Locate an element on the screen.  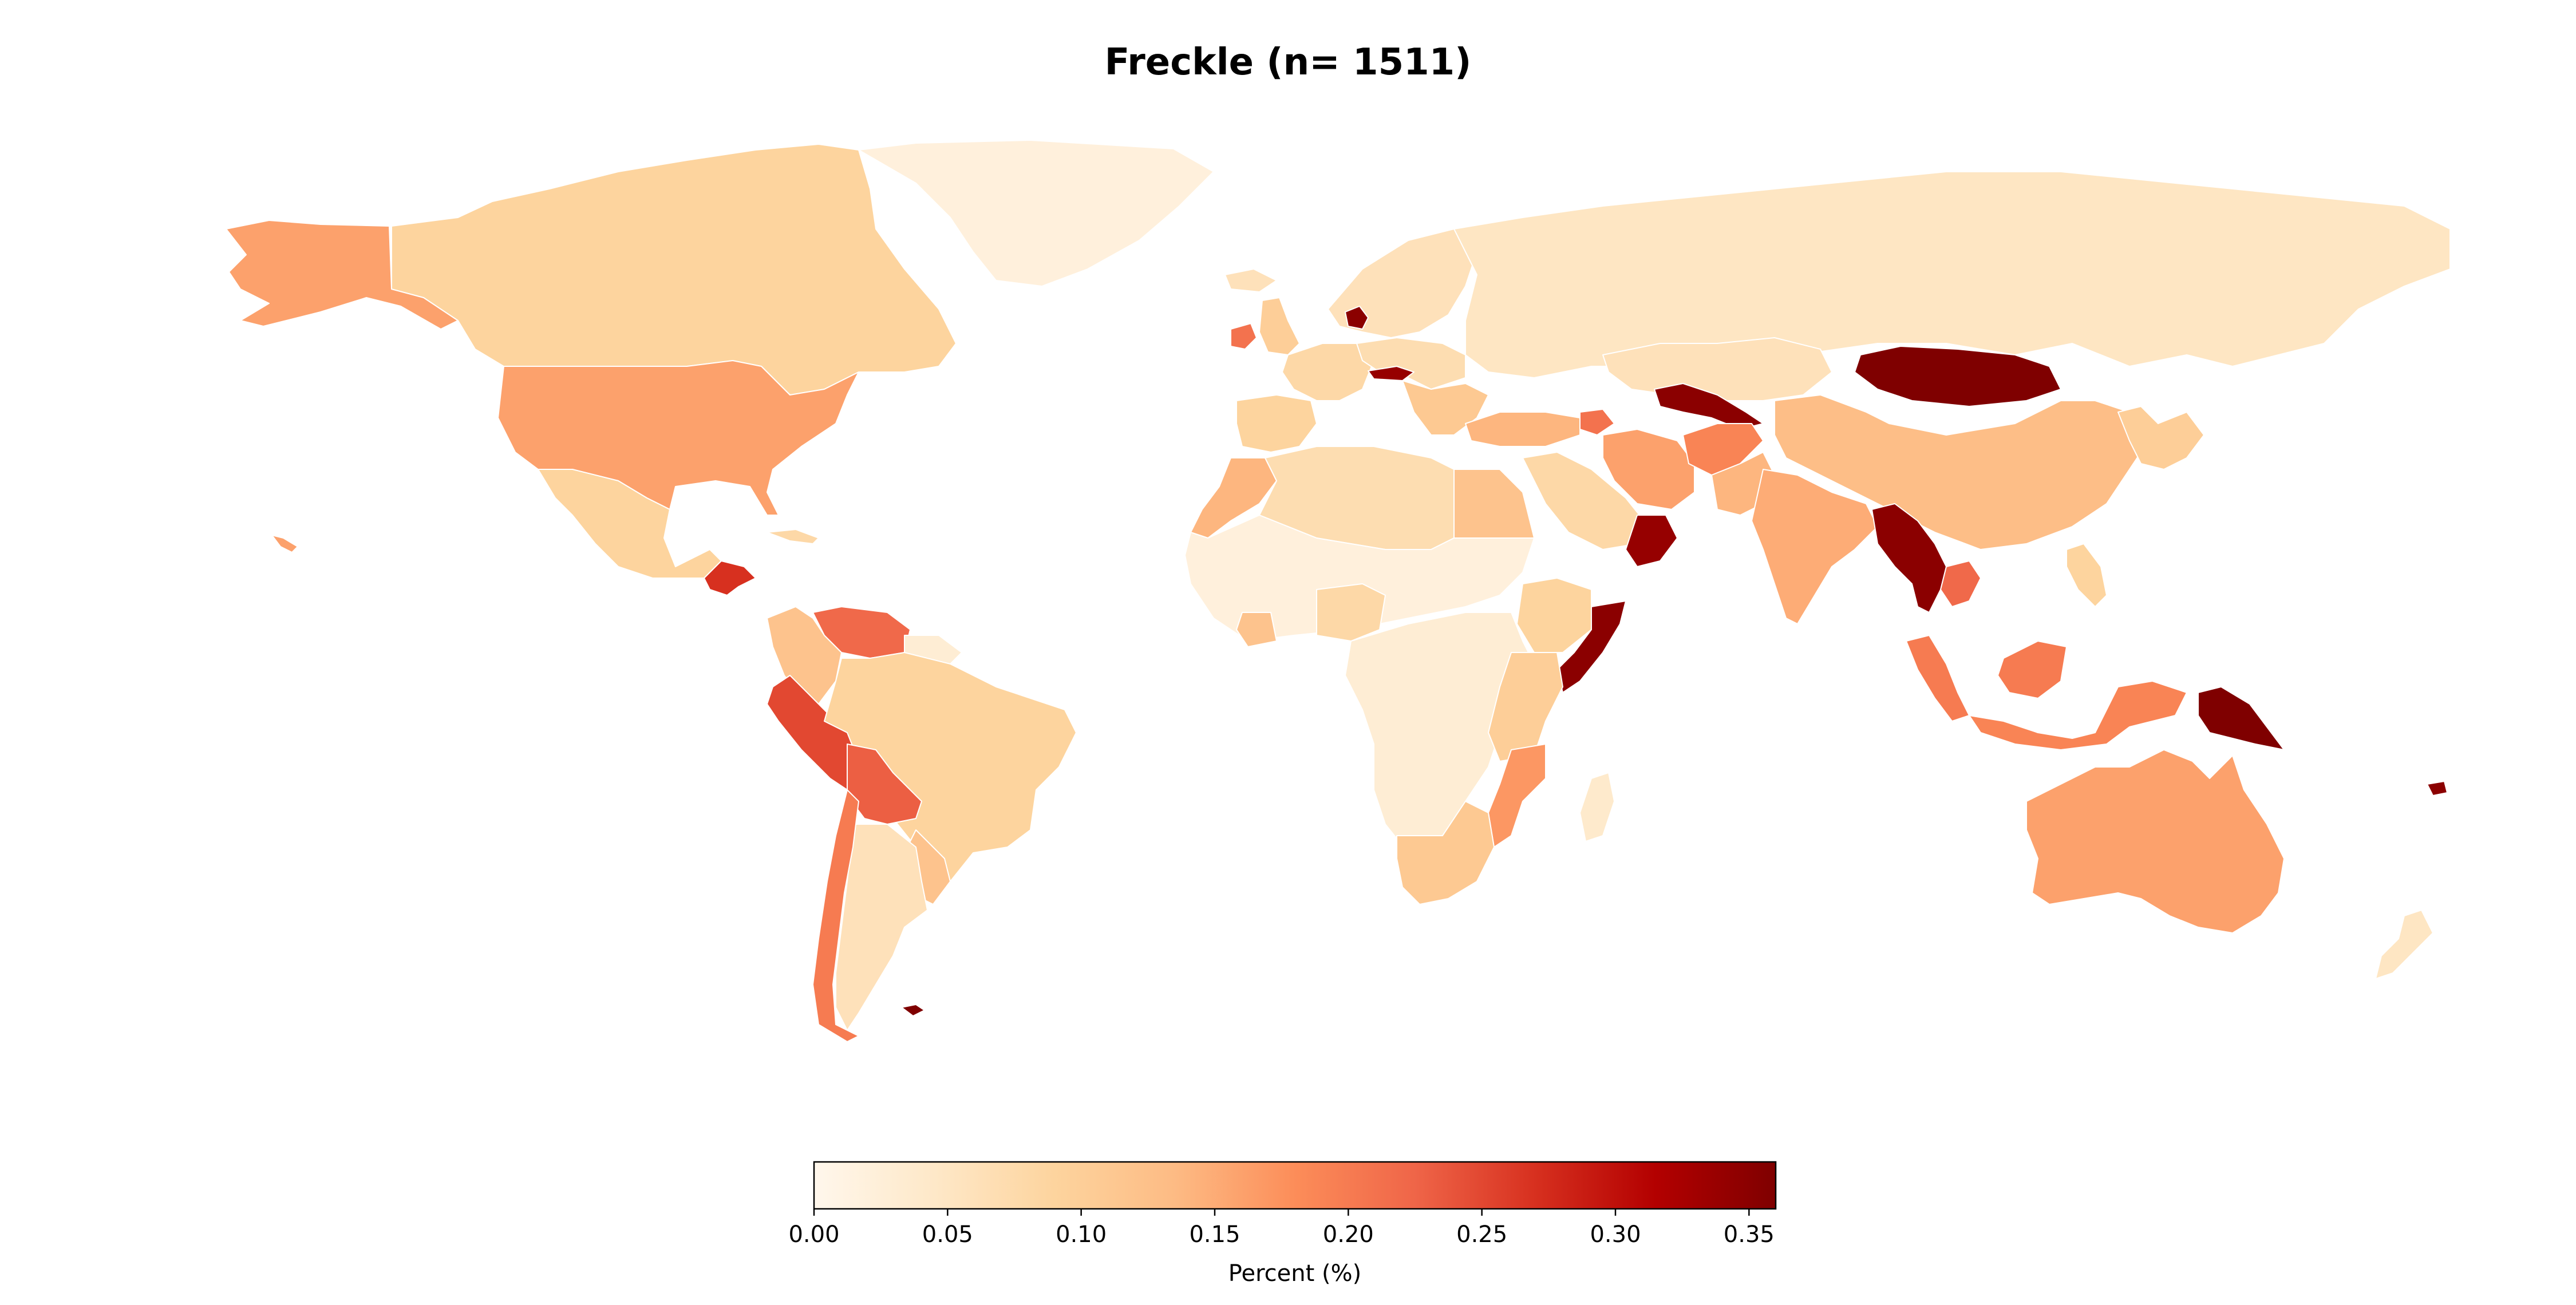
region-fiji is located at coordinates (2437, 788).